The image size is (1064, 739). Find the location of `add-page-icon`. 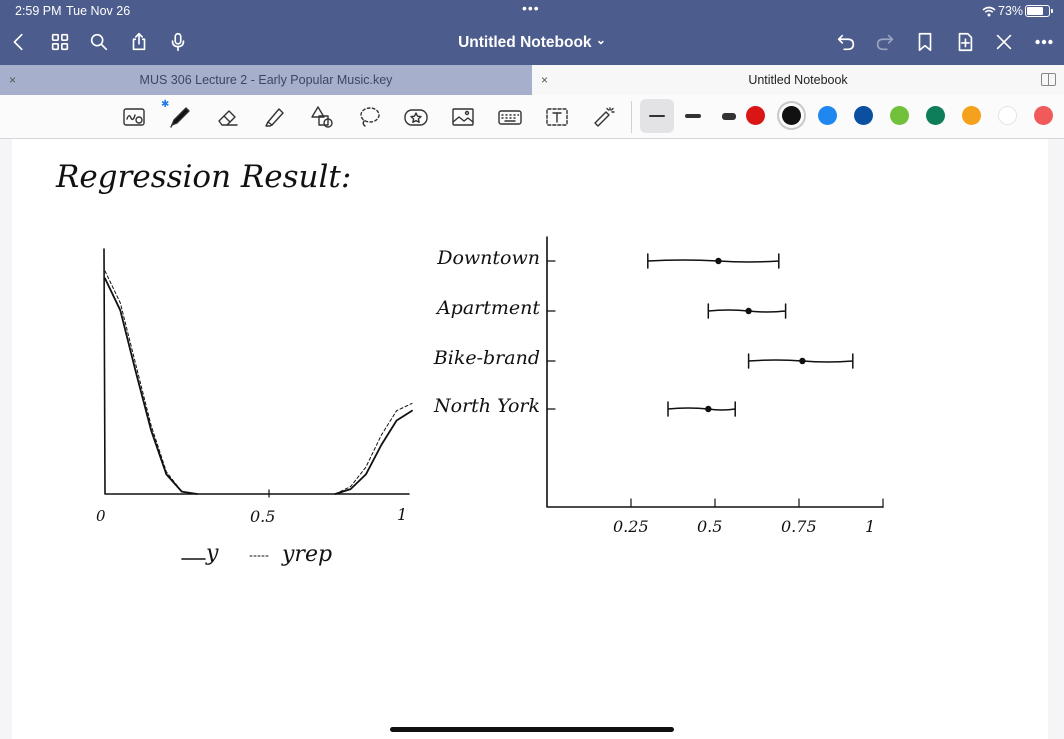

add-page-icon is located at coordinates (965, 42).